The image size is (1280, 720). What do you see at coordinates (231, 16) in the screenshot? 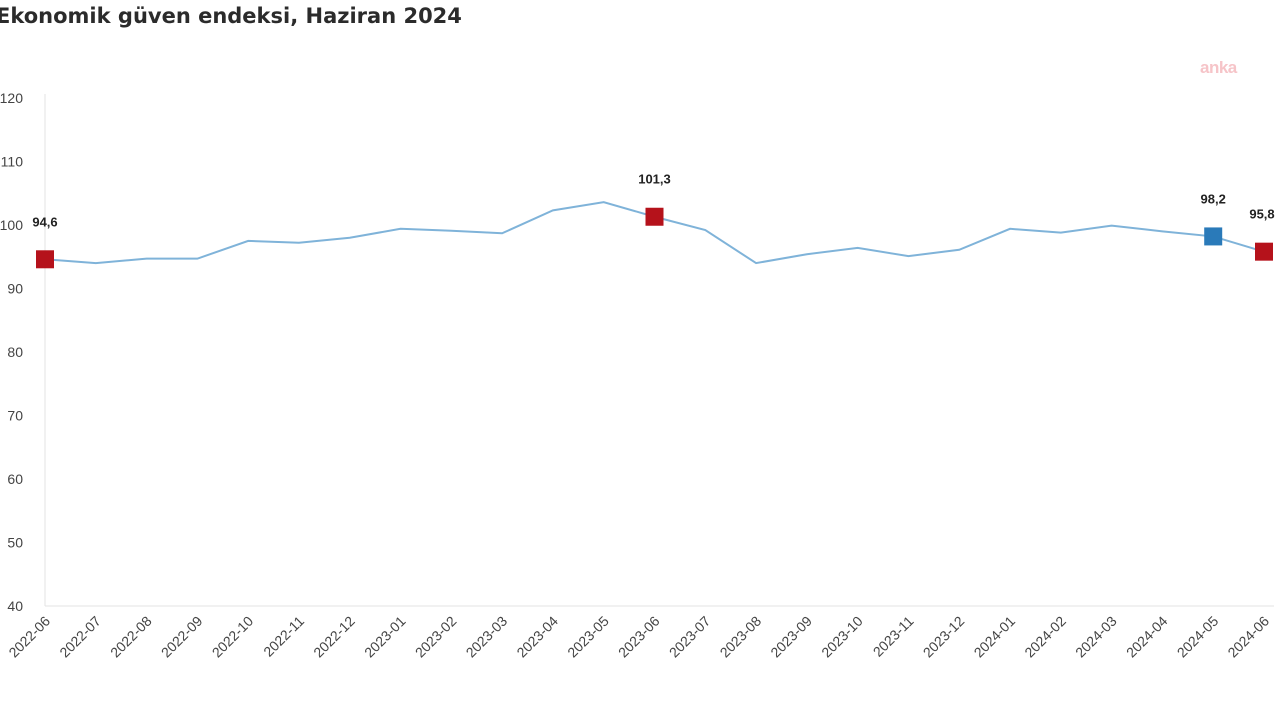
I see `chart-title: Ekonomik güven endeksi, Haziran 2024` at bounding box center [231, 16].